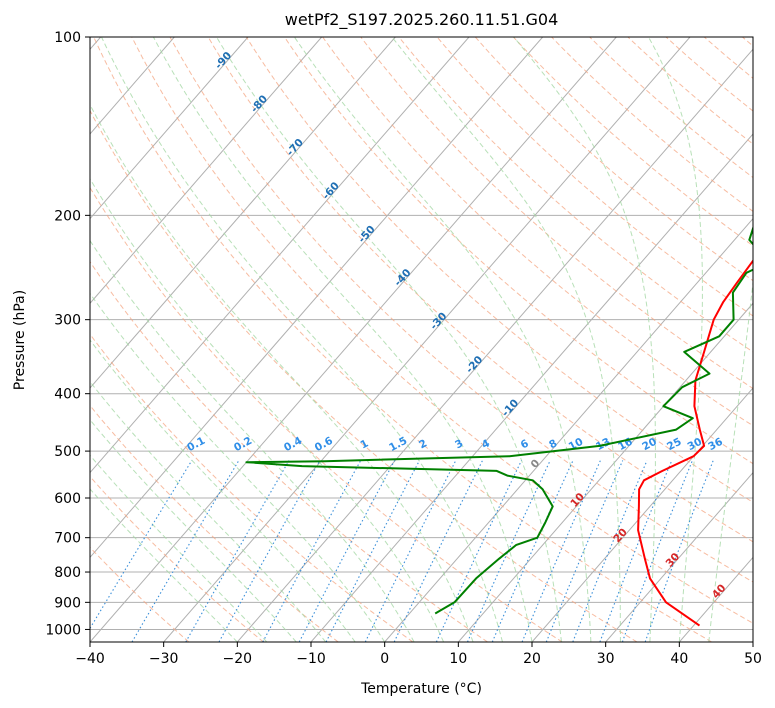 This screenshot has width=775, height=708. I want to click on x-tick-label: 0, so click(384, 659).